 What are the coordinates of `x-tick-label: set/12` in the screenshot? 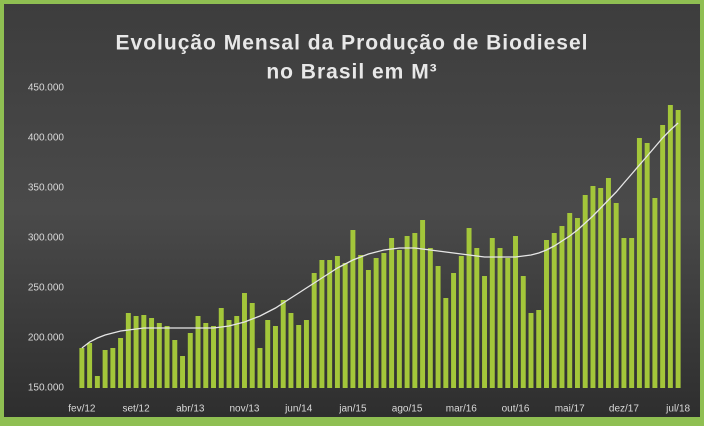 It's located at (136, 409).